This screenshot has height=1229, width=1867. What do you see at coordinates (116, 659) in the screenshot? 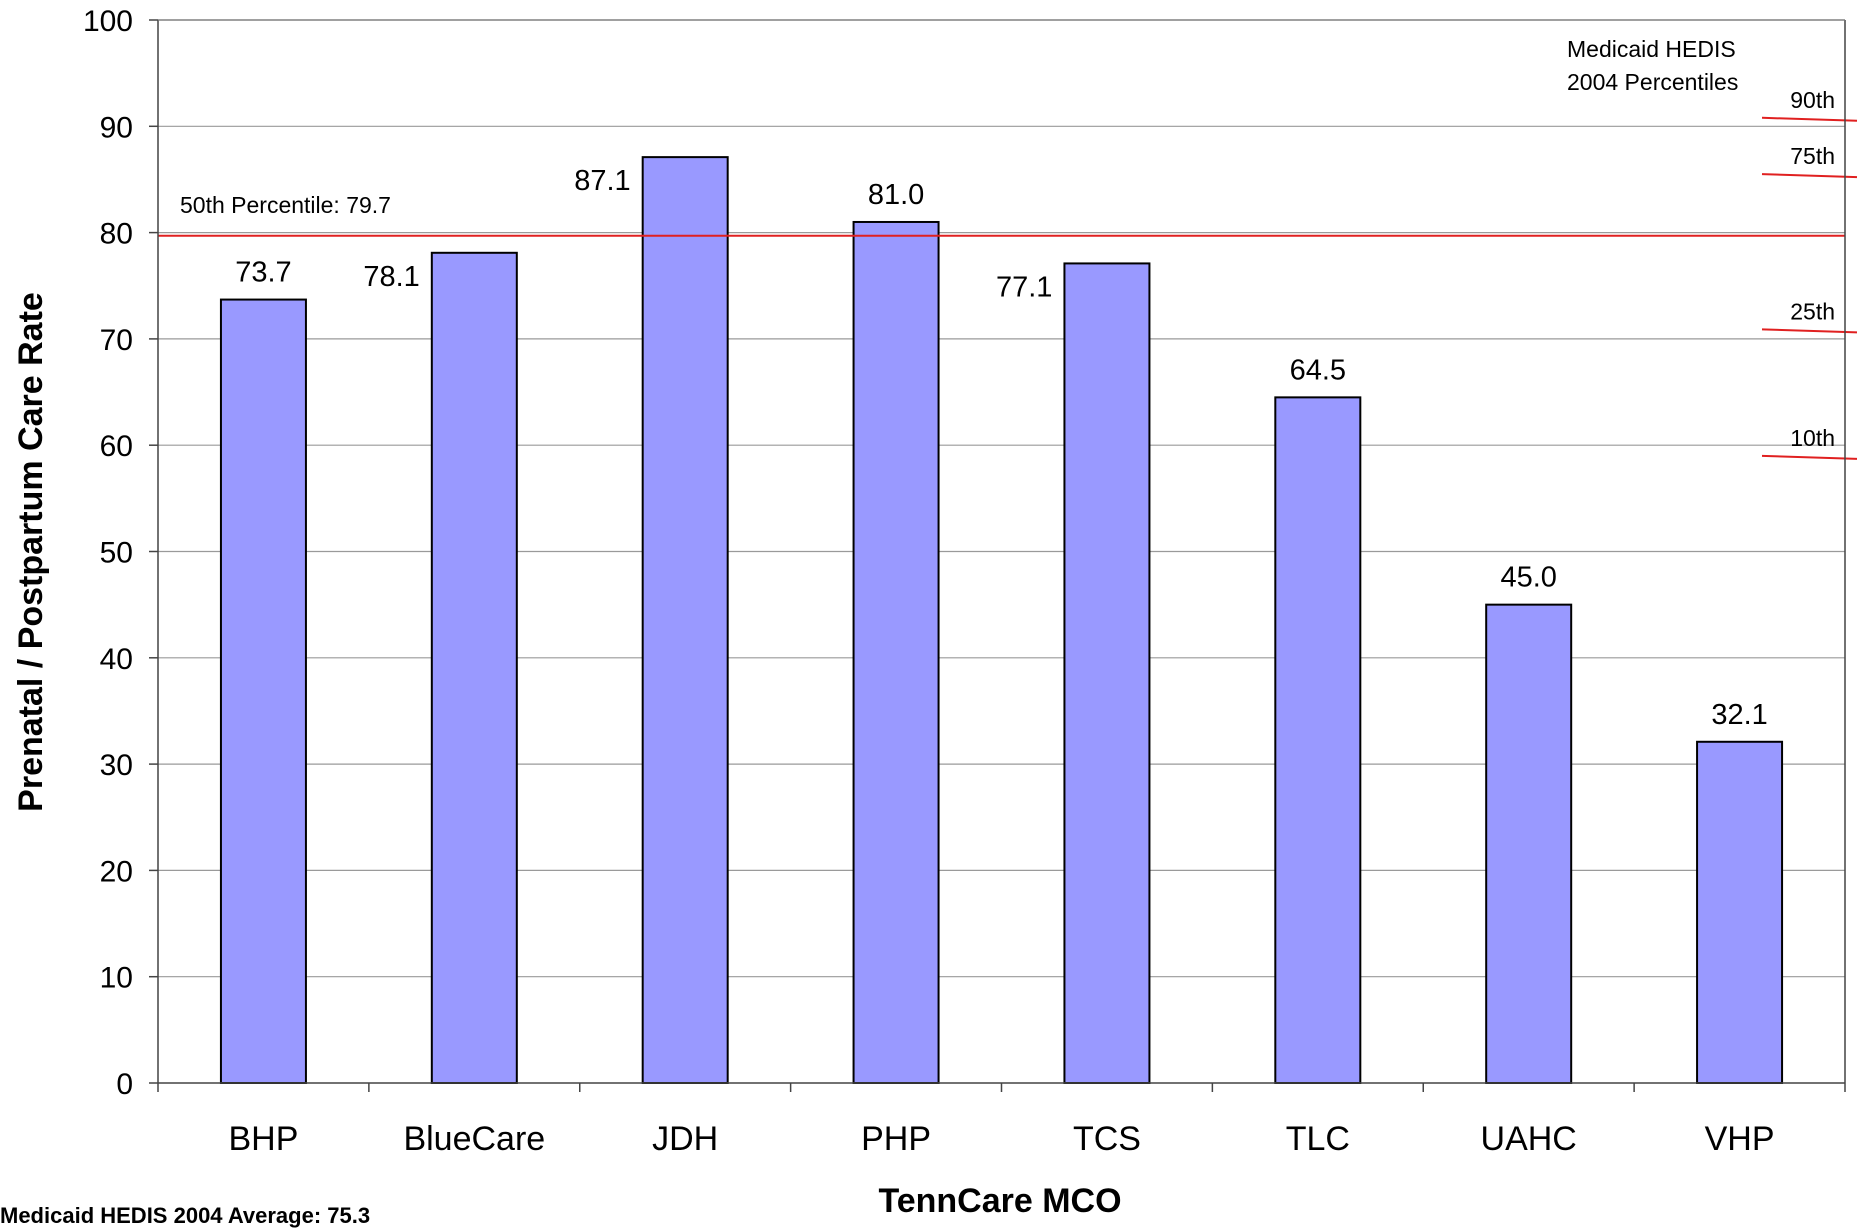
I see `y-tick-label: 40` at bounding box center [116, 659].